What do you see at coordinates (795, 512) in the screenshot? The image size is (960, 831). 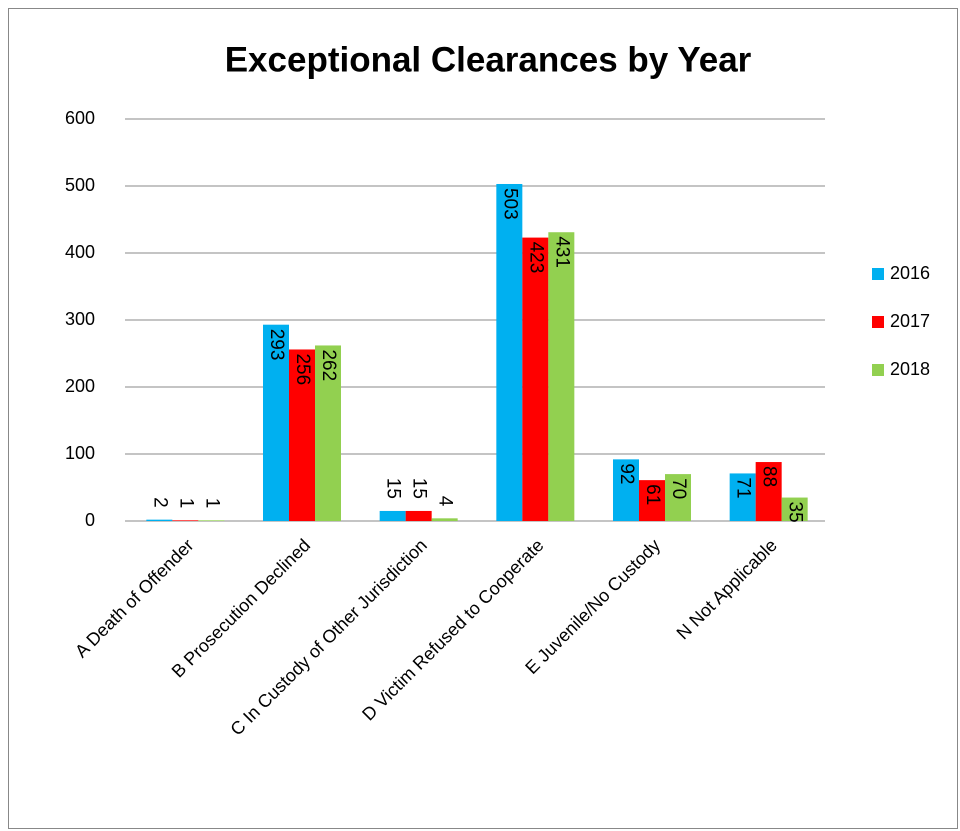 I see `data-label: 35` at bounding box center [795, 512].